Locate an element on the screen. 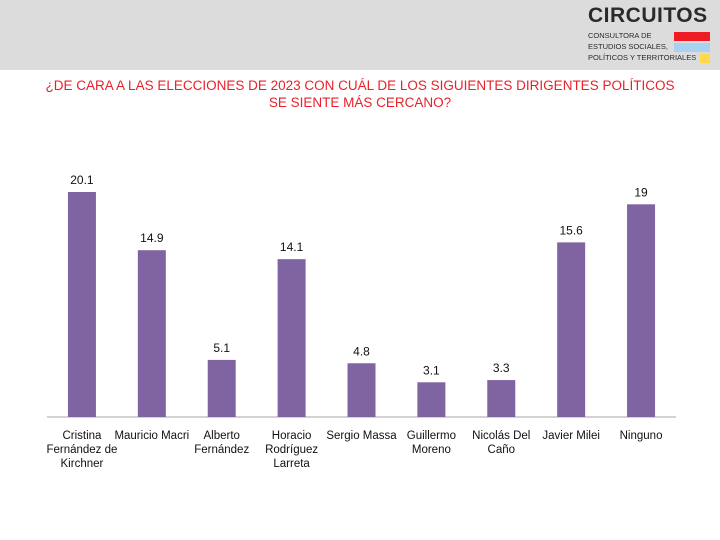  category-label: Horacio Rodríguez Larreta is located at coordinates (292, 450).